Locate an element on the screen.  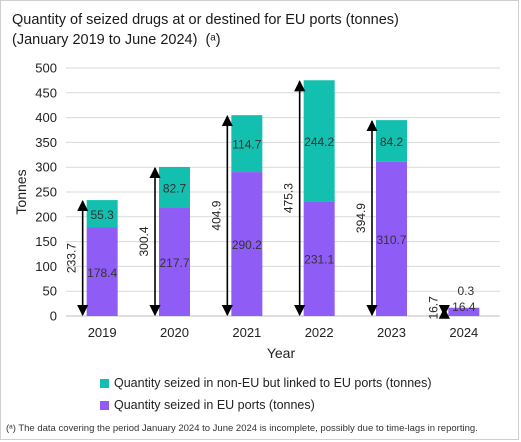
chart-title-line2: (January 2019 to June 2024) (ᵃ) is located at coordinates (205, 40).